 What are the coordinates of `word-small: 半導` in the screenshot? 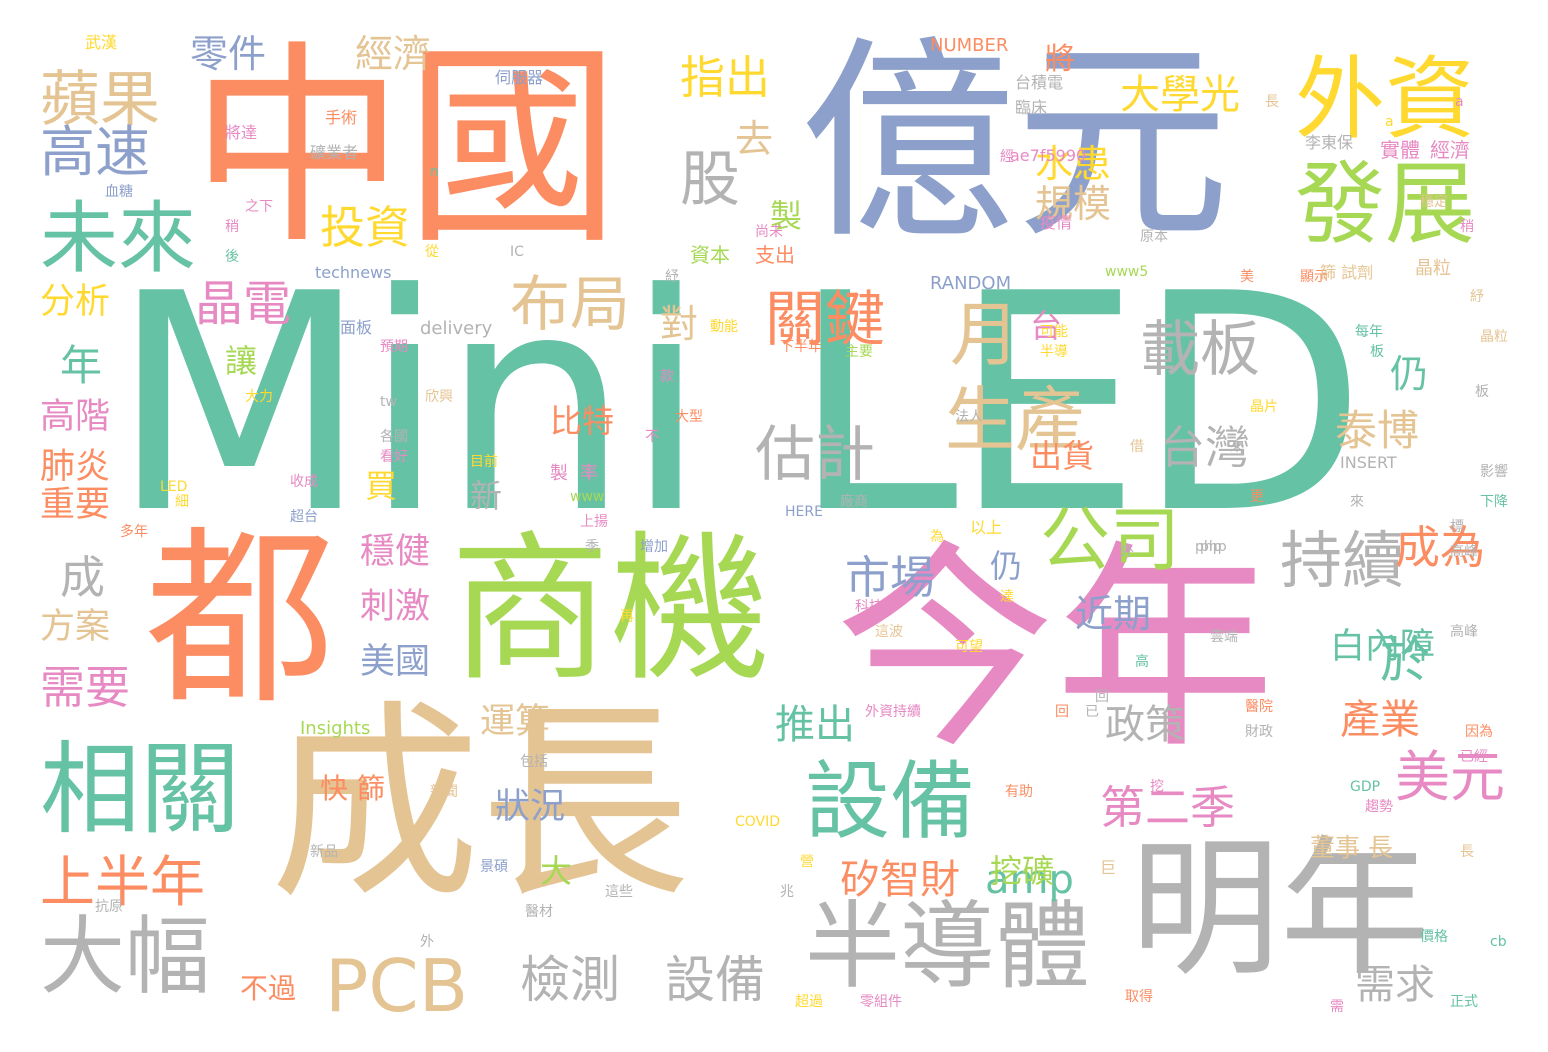 It's located at (1054, 352).